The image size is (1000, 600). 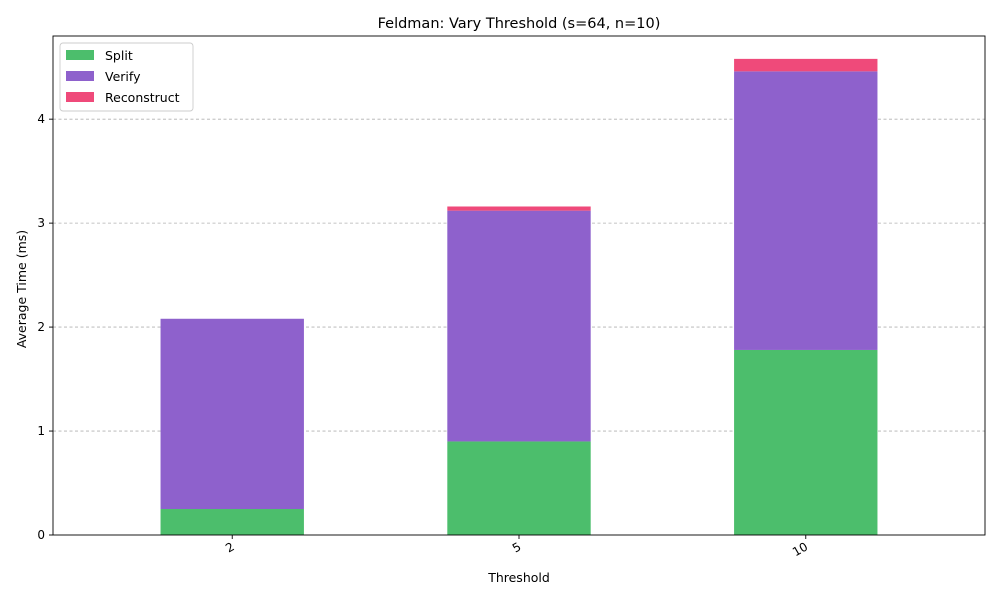 I want to click on legend: Split Verify Reconstruct, so click(x=126, y=77).